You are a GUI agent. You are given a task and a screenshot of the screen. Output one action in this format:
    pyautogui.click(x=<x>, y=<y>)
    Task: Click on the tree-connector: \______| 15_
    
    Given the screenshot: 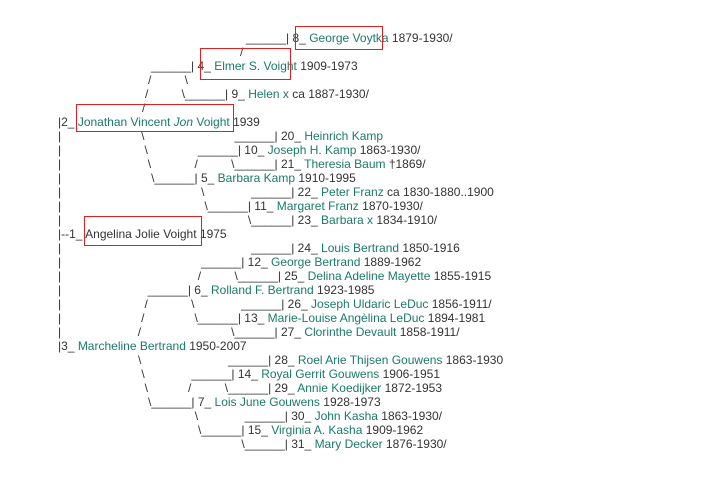 What is the action you would take?
    pyautogui.click(x=165, y=430)
    